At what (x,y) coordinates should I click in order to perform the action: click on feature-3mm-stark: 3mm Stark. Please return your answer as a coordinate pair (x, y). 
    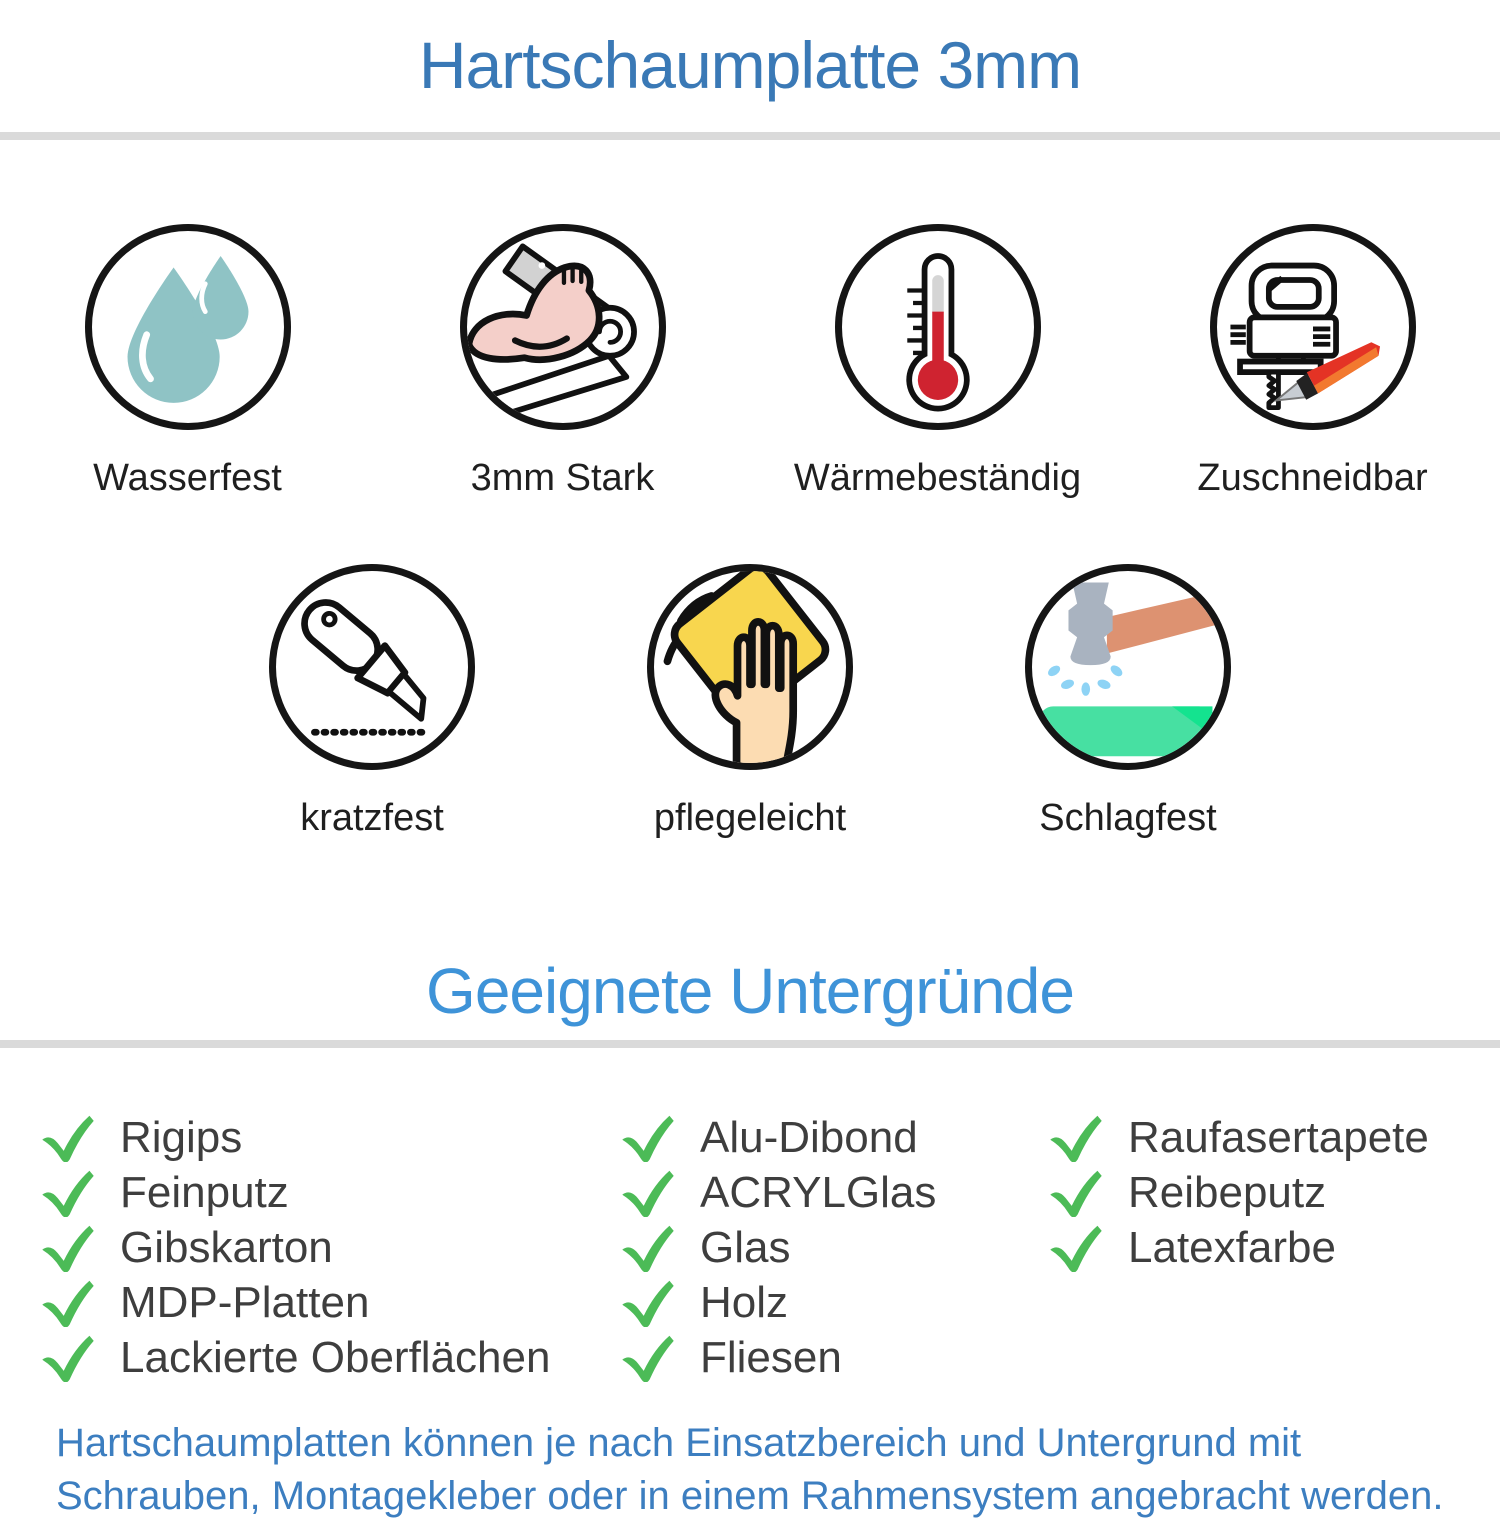
    Looking at the image, I should click on (562, 362).